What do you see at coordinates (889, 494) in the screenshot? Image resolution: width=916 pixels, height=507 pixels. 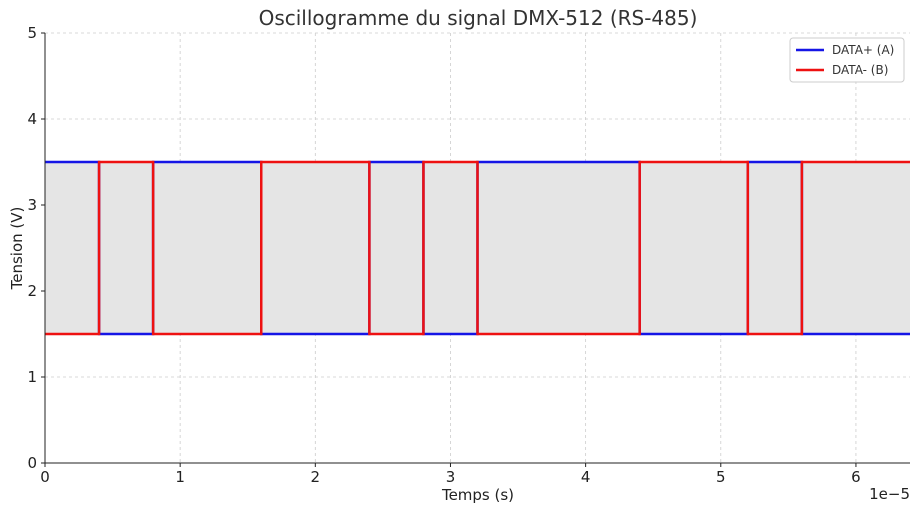 I see `x-offset-text: 1e−5` at bounding box center [889, 494].